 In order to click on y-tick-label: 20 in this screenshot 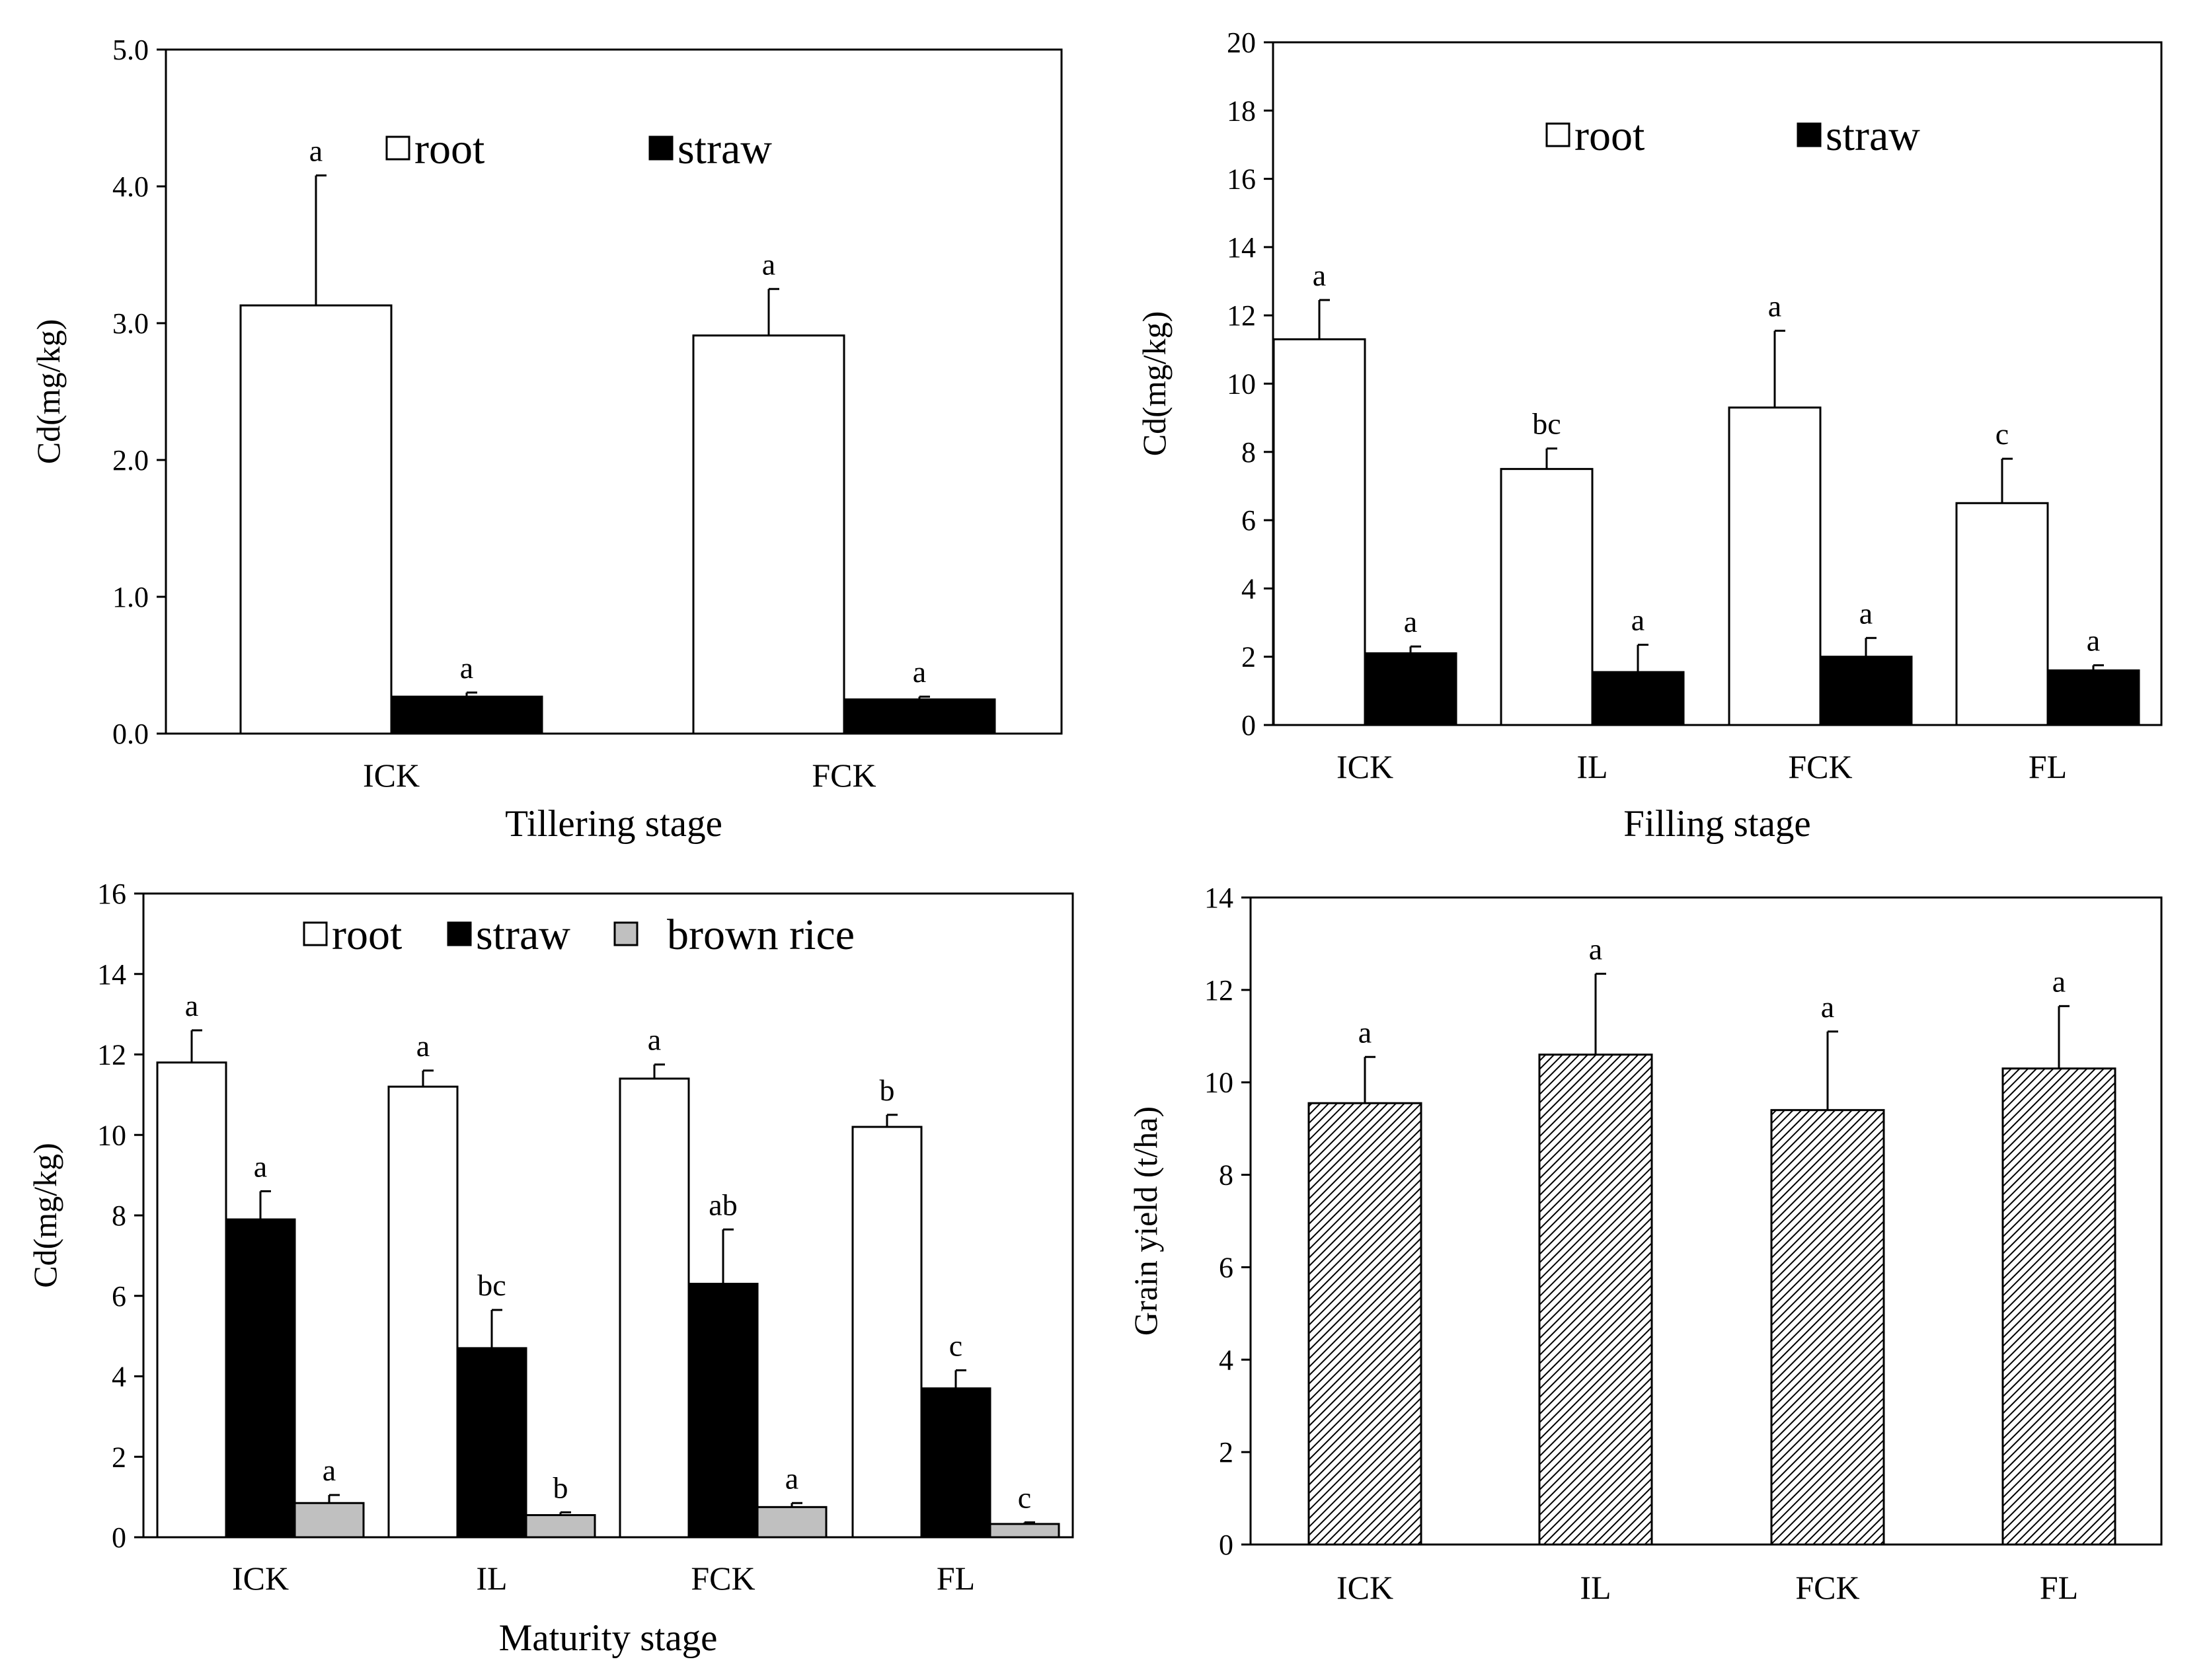, I will do `click(1241, 42)`.